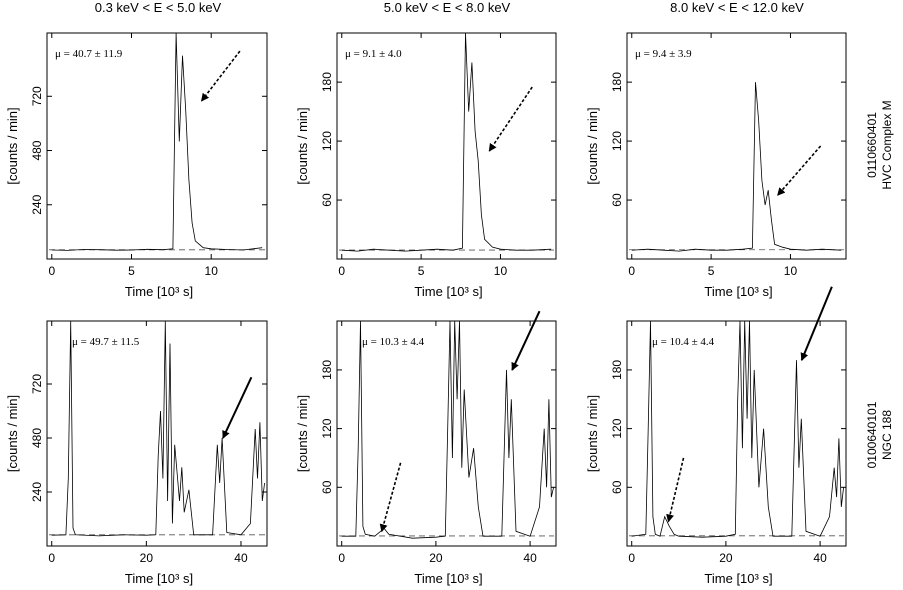 The height and width of the screenshot is (590, 903). I want to click on mean-annotation: μ = 10.4 ± 4.4, so click(683, 342).